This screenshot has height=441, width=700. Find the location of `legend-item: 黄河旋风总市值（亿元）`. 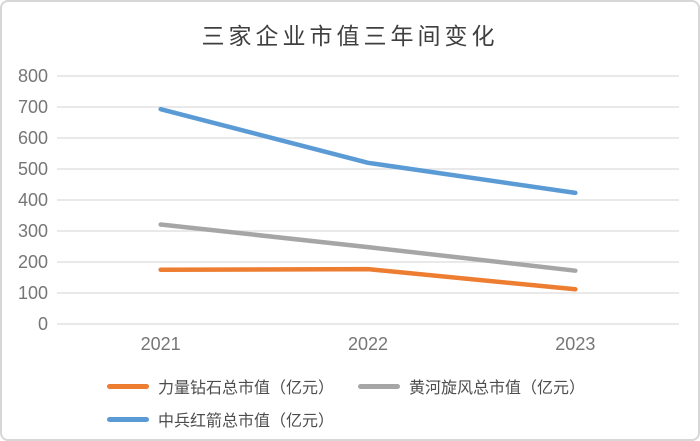

legend-item: 黄河旋风总市值（亿元） is located at coordinates (471, 386).